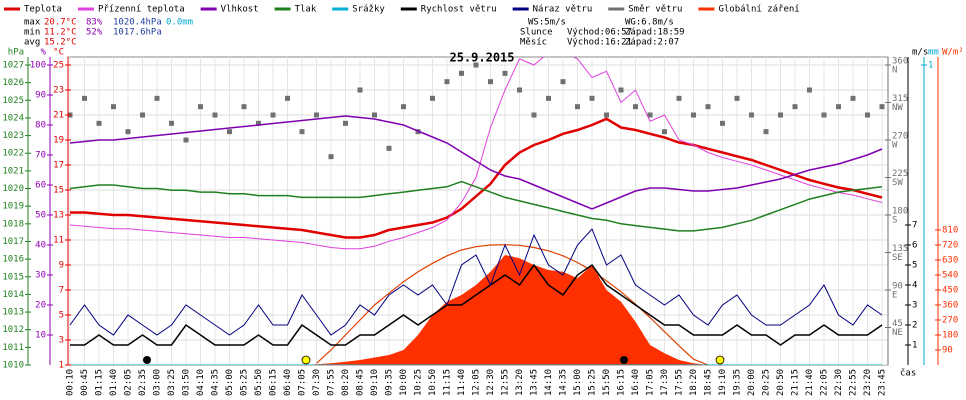 This screenshot has height=400, width=966. I want to click on stat-value: 1020.4hPa, so click(137, 23).